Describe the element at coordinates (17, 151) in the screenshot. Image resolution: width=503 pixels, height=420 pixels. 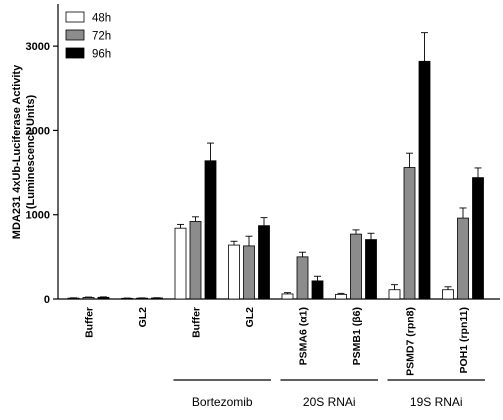
I see `y-axis-title-line1: MDA231 4xUb-Luciferase Activity` at that location.